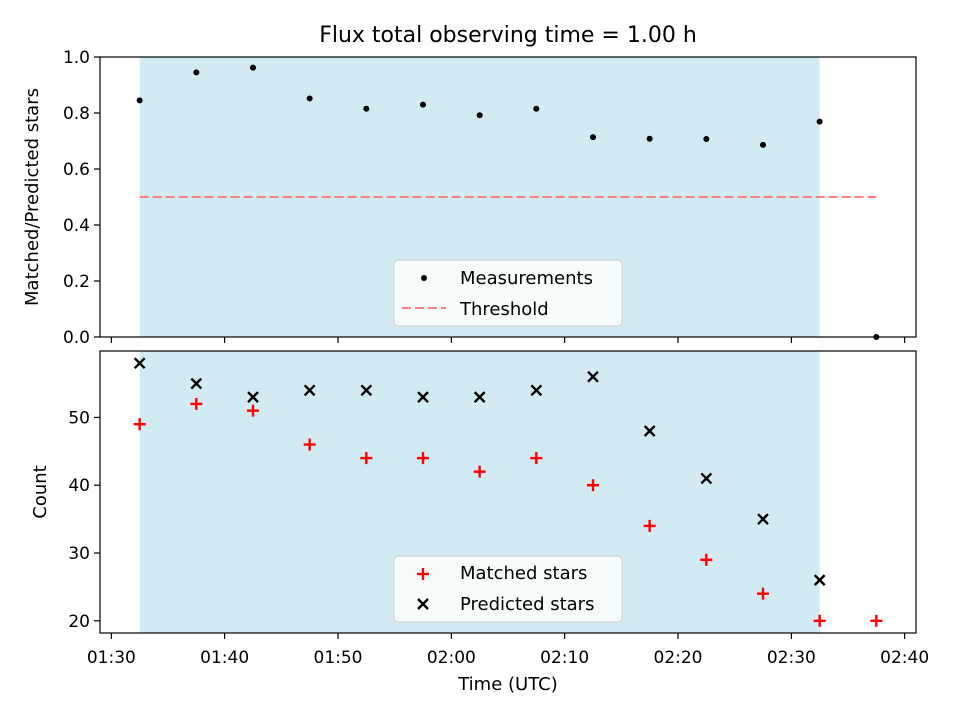  What do you see at coordinates (527, 604) in the screenshot?
I see `legend-predicted-label: Predicted stars` at bounding box center [527, 604].